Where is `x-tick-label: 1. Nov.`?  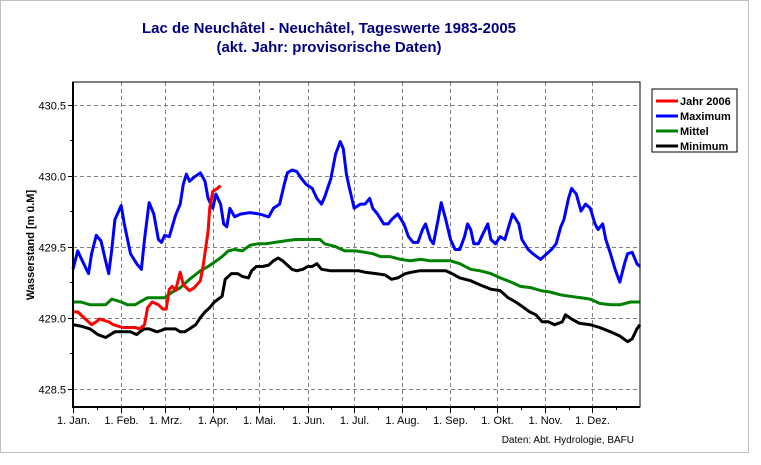 x-tick-label: 1. Nov. is located at coordinates (545, 421).